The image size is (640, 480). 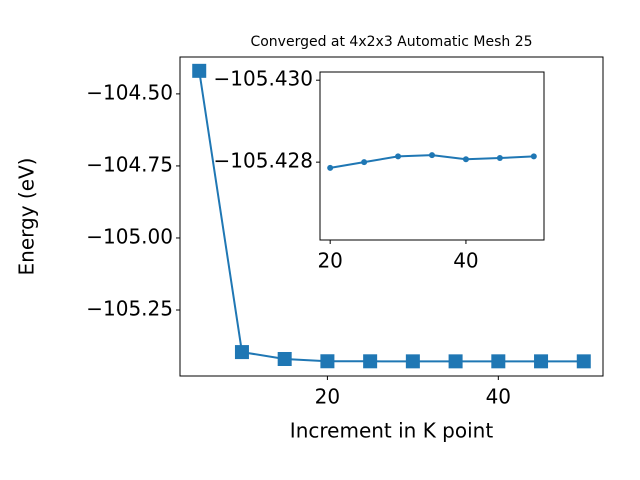 What do you see at coordinates (392, 431) in the screenshot?
I see `x-axis-label: Increment in K point` at bounding box center [392, 431].